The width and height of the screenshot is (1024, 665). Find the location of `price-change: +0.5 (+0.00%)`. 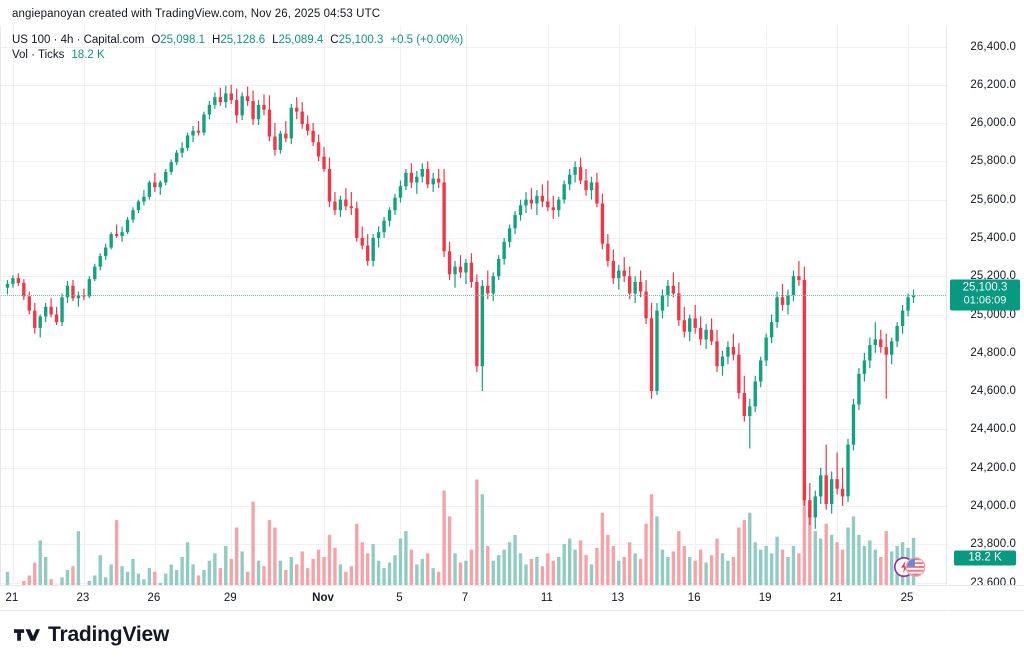

price-change: +0.5 (+0.00%) is located at coordinates (427, 40).